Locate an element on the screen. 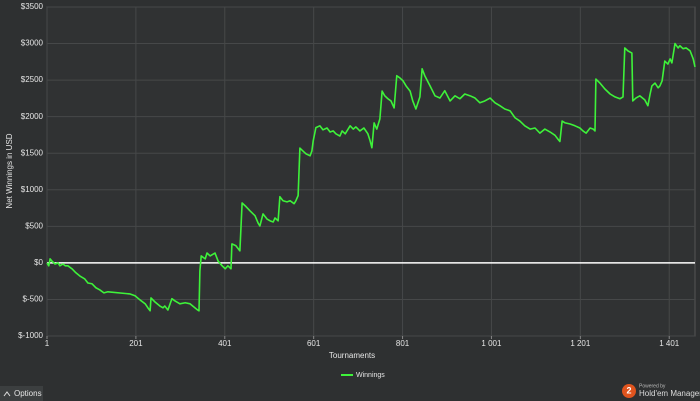 The height and width of the screenshot is (401, 700). x-tick-label: 401 is located at coordinates (225, 343).